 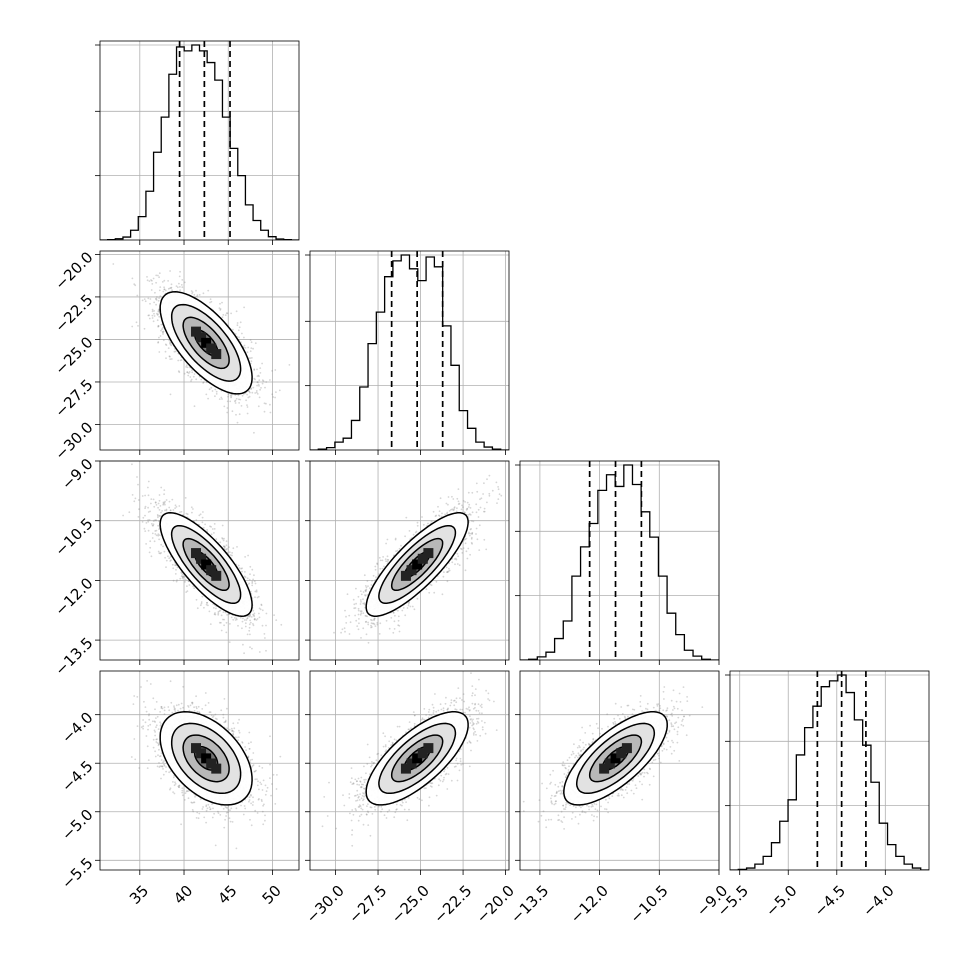 I want to click on y-tick-label: −30.0, so click(x=73, y=440).